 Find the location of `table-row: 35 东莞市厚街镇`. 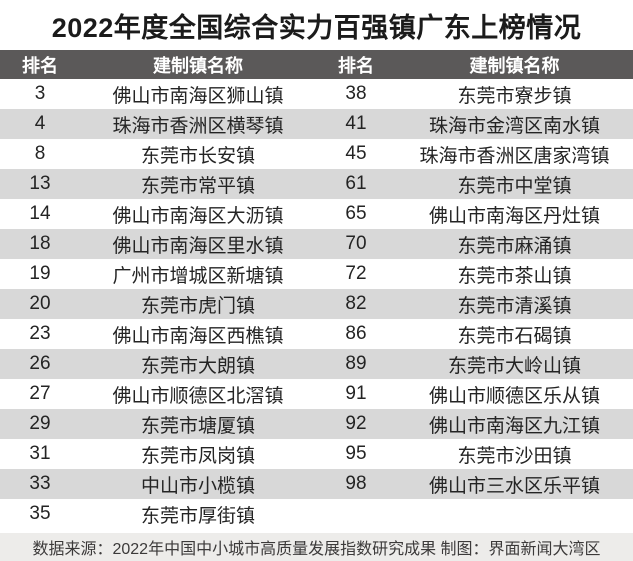

table-row: 35 东莞市厚街镇 is located at coordinates (316, 514).